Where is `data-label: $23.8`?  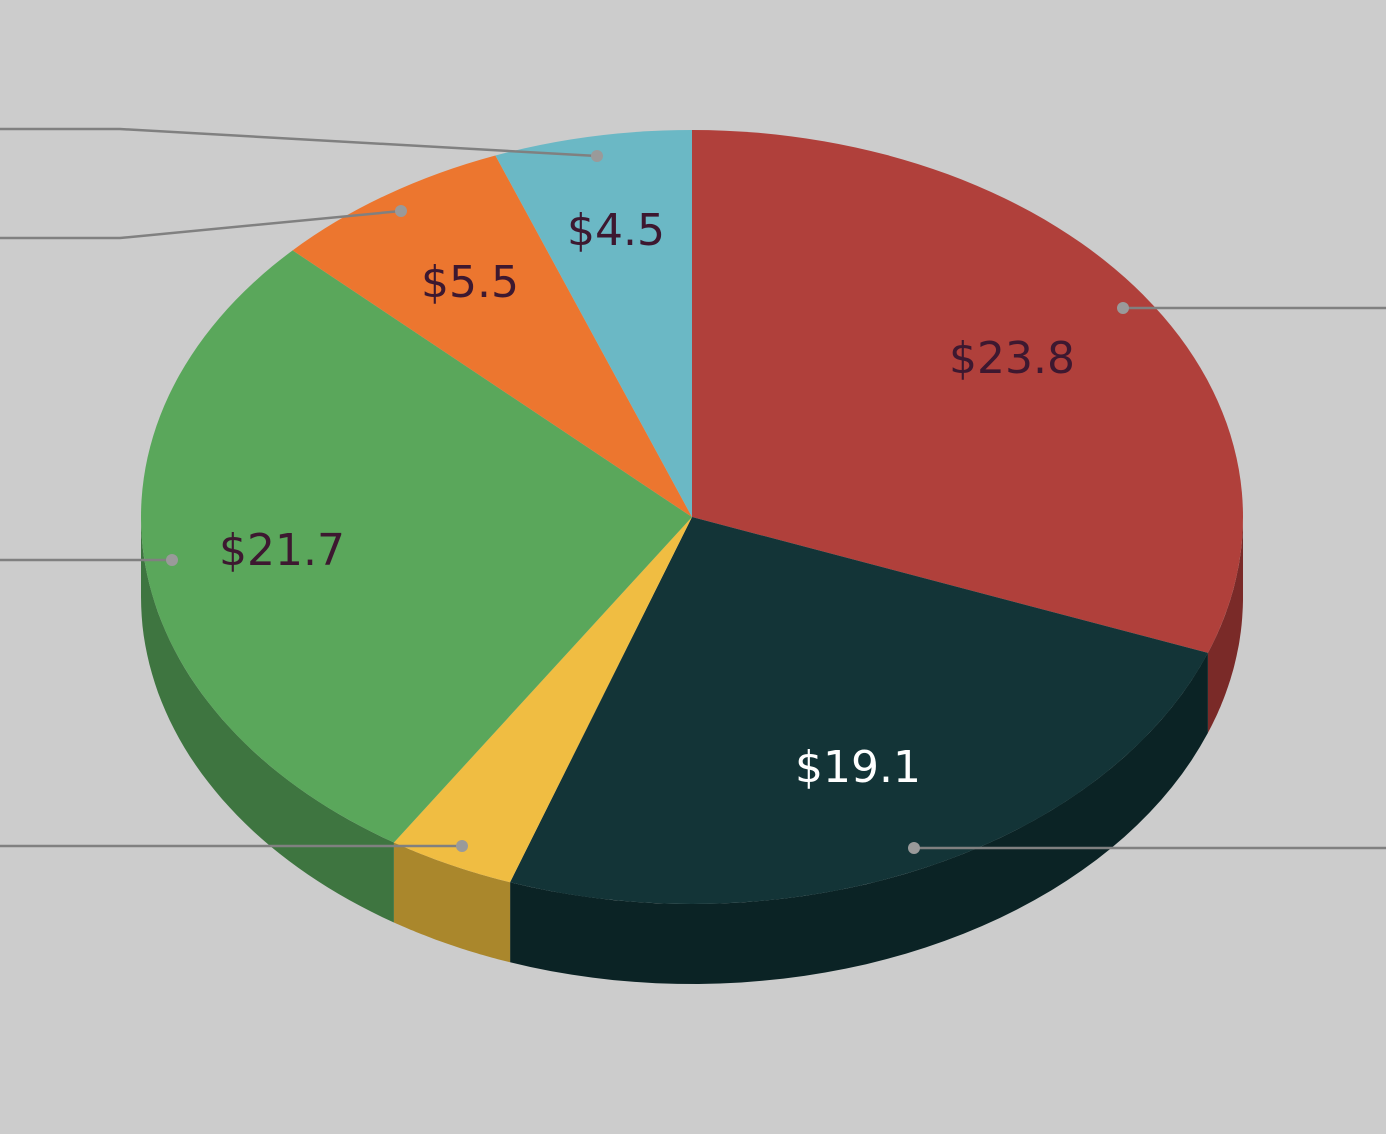 data-label: $23.8 is located at coordinates (1012, 358).